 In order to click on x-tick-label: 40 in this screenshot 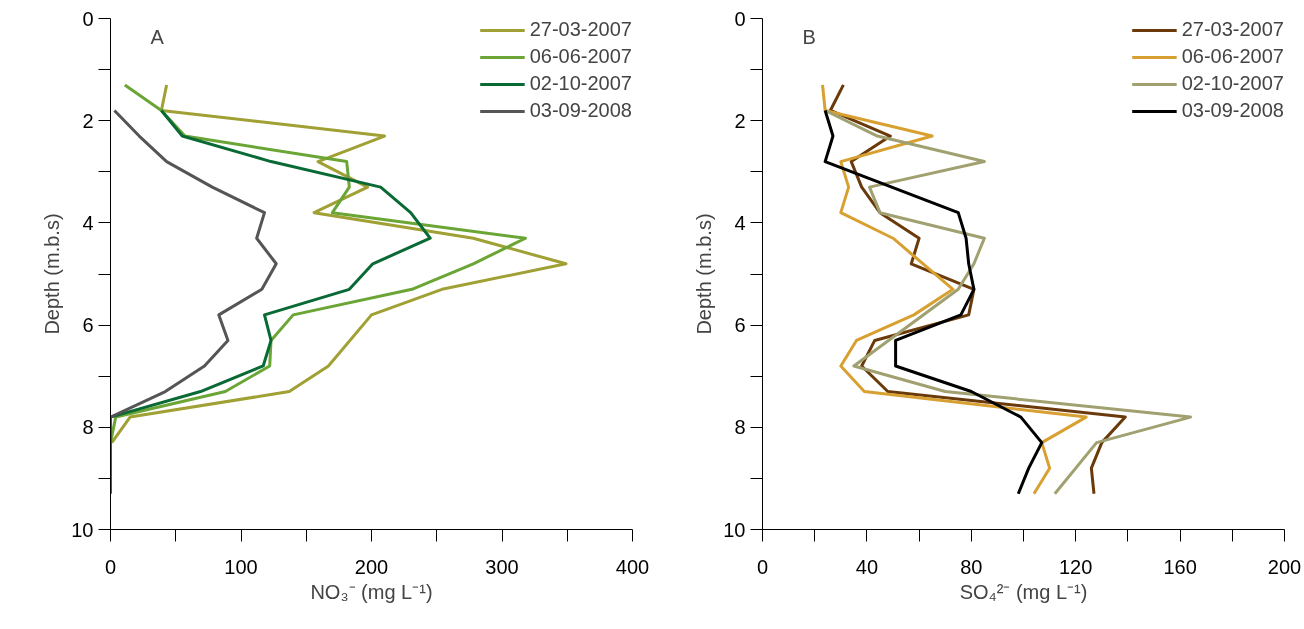, I will do `click(867, 566)`.